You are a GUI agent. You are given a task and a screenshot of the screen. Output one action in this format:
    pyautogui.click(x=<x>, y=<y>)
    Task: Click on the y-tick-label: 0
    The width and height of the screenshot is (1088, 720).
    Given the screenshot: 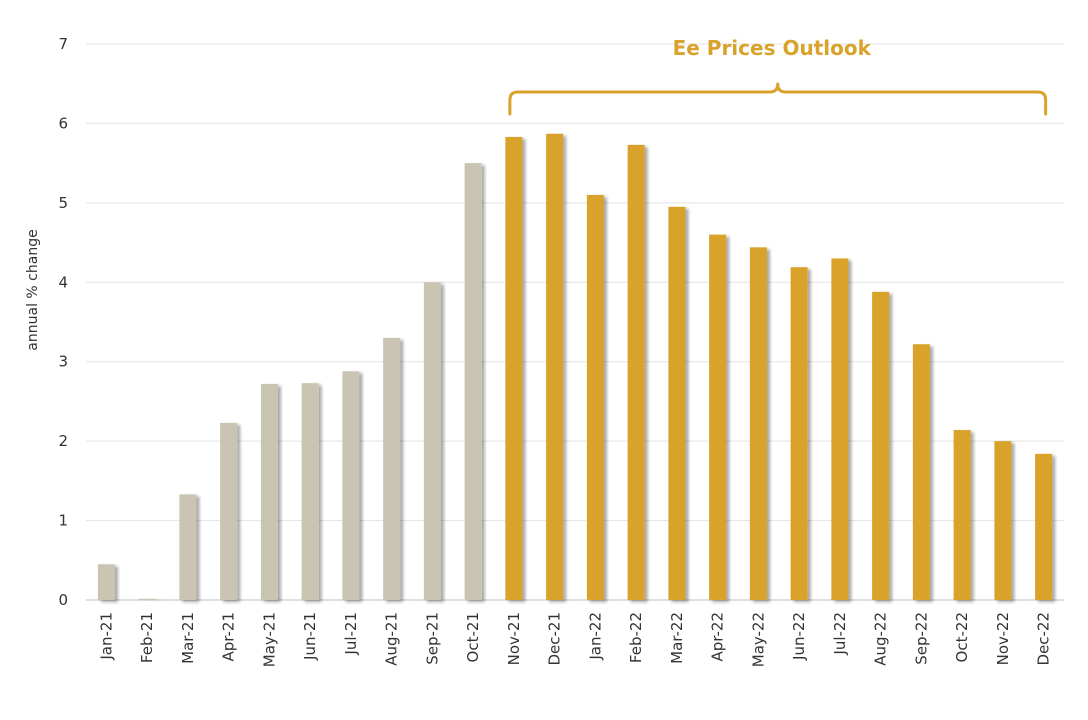 What is the action you would take?
    pyautogui.click(x=63, y=600)
    